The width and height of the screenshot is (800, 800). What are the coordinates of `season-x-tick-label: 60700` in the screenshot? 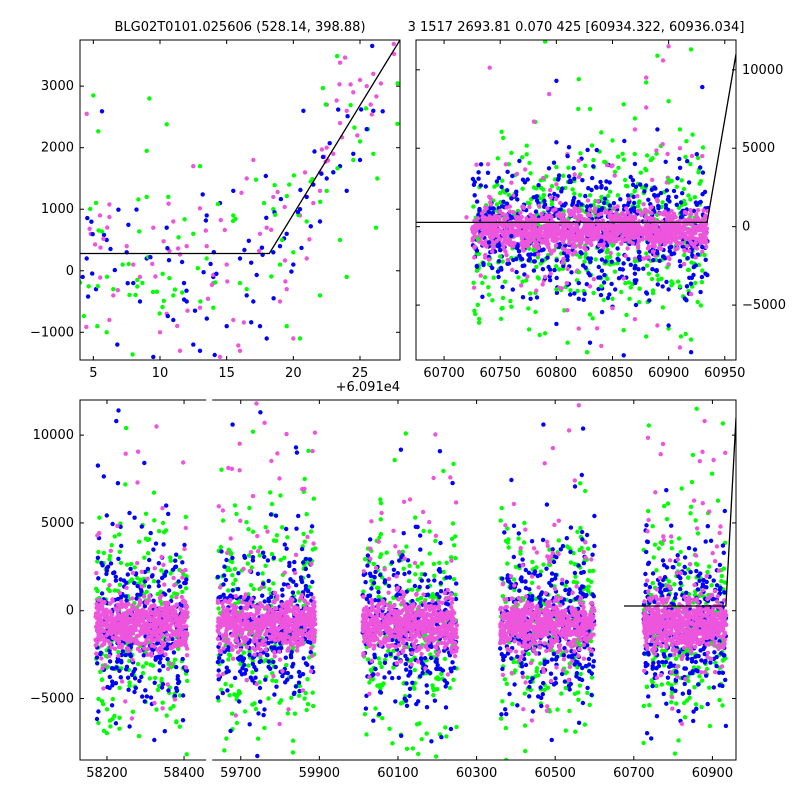 It's located at (443, 373).